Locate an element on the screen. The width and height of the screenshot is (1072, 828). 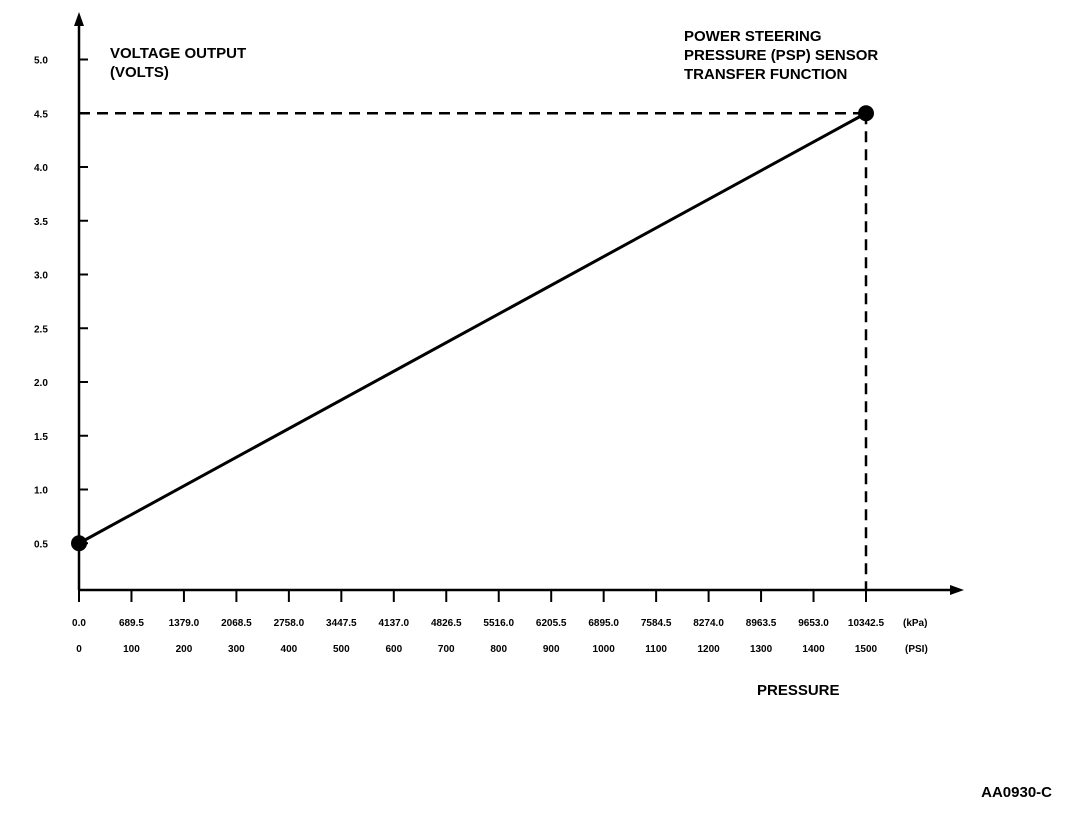
x-tick-label-kpa: 3447.5 is located at coordinates (341, 623).